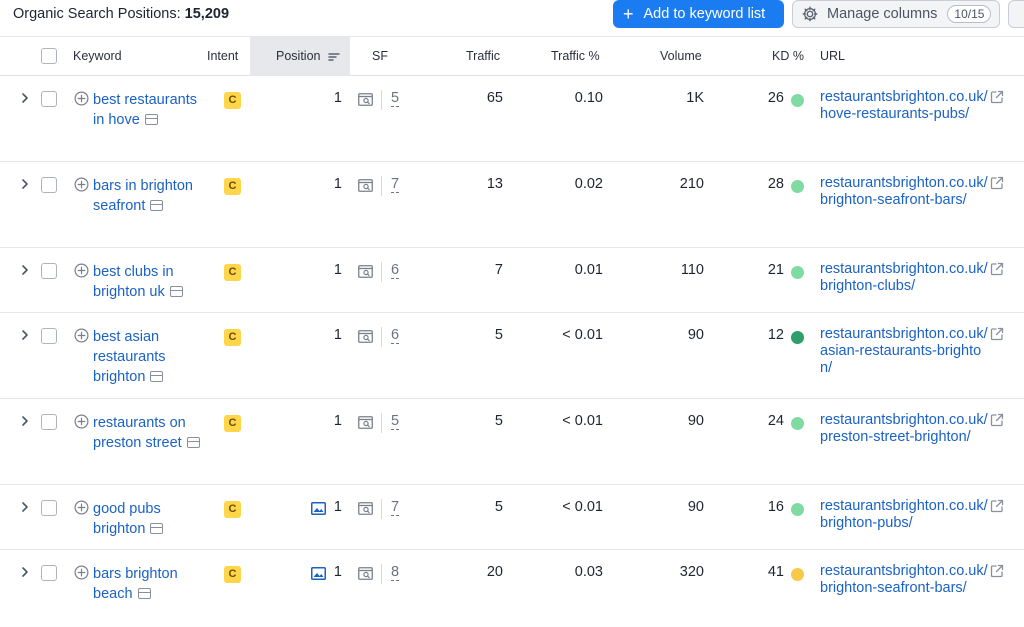 The height and width of the screenshot is (627, 1024). What do you see at coordinates (1016, 14) in the screenshot?
I see `export-button` at bounding box center [1016, 14].